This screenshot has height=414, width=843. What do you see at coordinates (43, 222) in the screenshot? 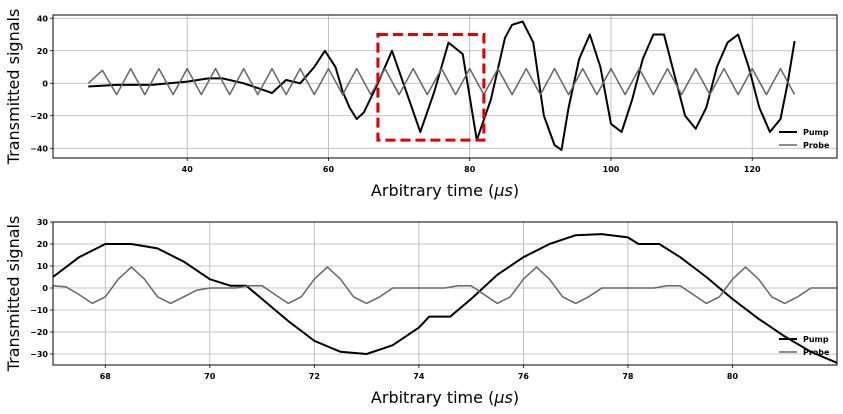
I see `y-tick-label: 30` at bounding box center [43, 222].